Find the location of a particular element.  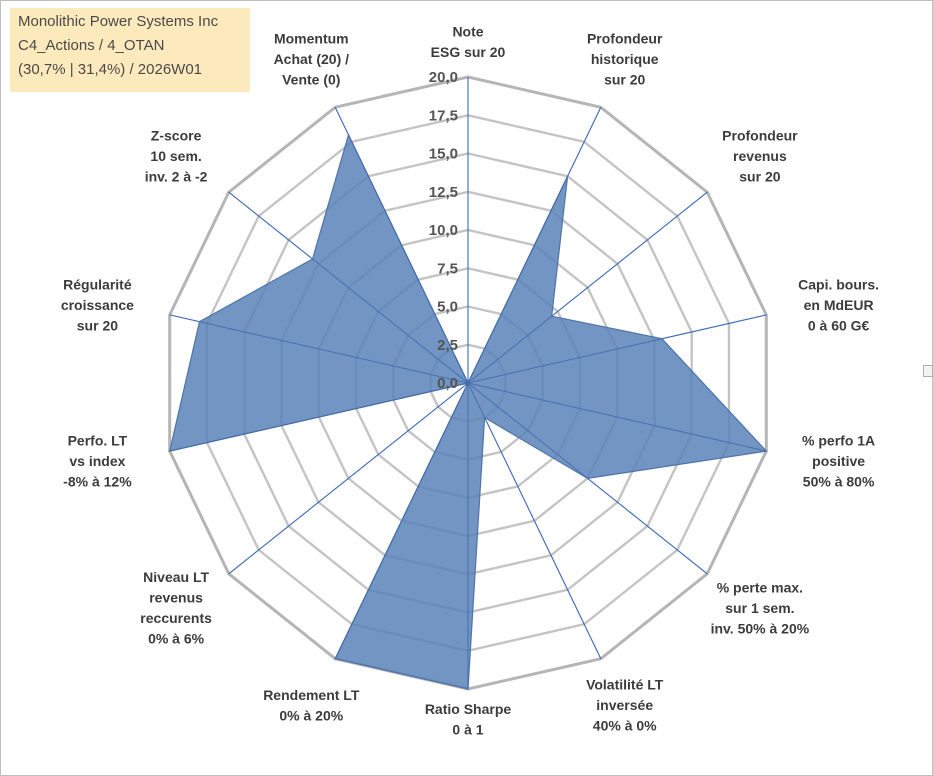

axis-label: Profondeur revenus sur 20 is located at coordinates (760, 156).